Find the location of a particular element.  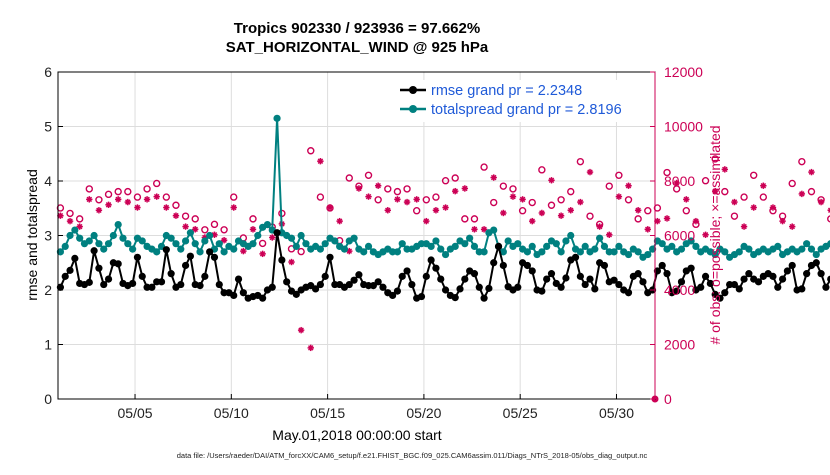

legend-label-rmse: rmse grand pr = 2.2348 is located at coordinates (506, 91).